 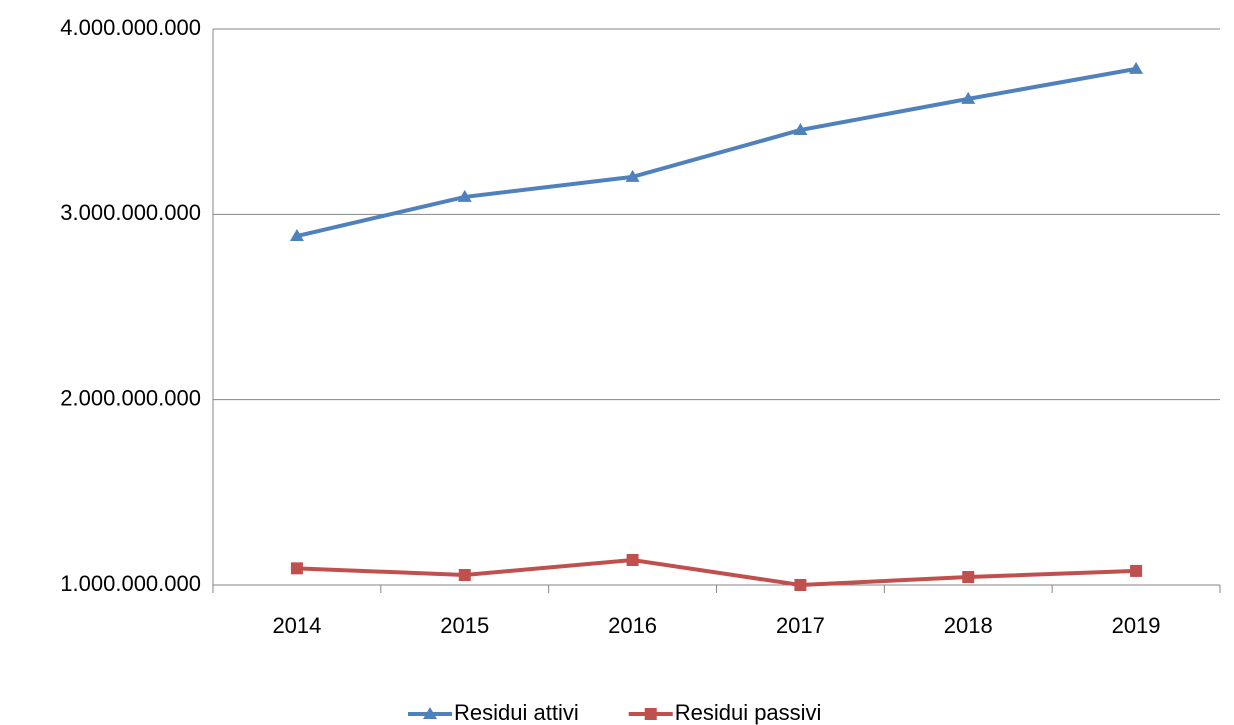 What do you see at coordinates (130, 27) in the screenshot?
I see `y-tick-label: 4.000.000.000` at bounding box center [130, 27].